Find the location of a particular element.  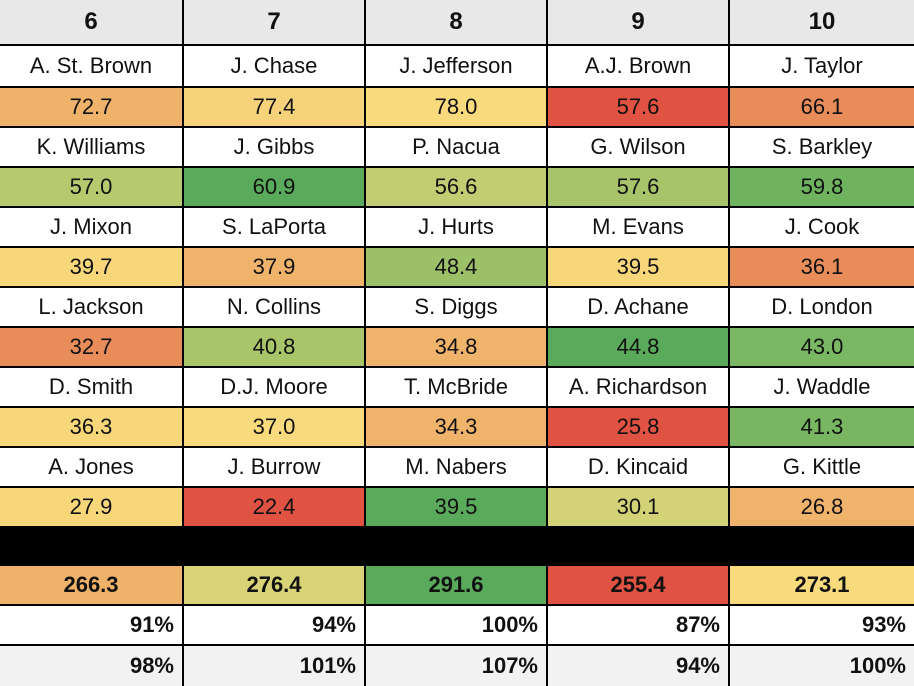

total-value: 266.3 is located at coordinates (92, 585).